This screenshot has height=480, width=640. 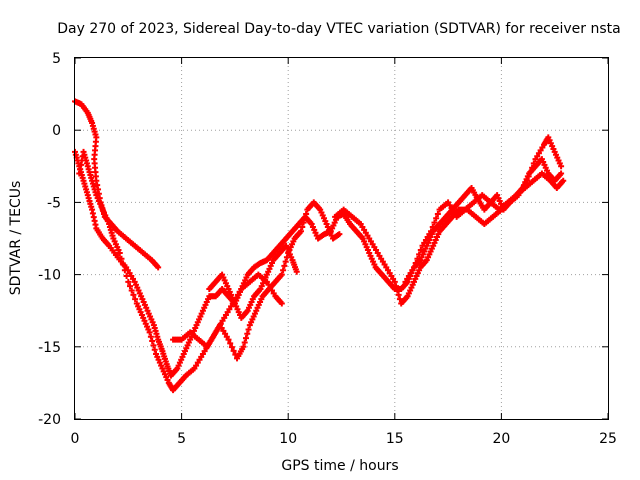 I want to click on series-sat-d, so click(x=227, y=310).